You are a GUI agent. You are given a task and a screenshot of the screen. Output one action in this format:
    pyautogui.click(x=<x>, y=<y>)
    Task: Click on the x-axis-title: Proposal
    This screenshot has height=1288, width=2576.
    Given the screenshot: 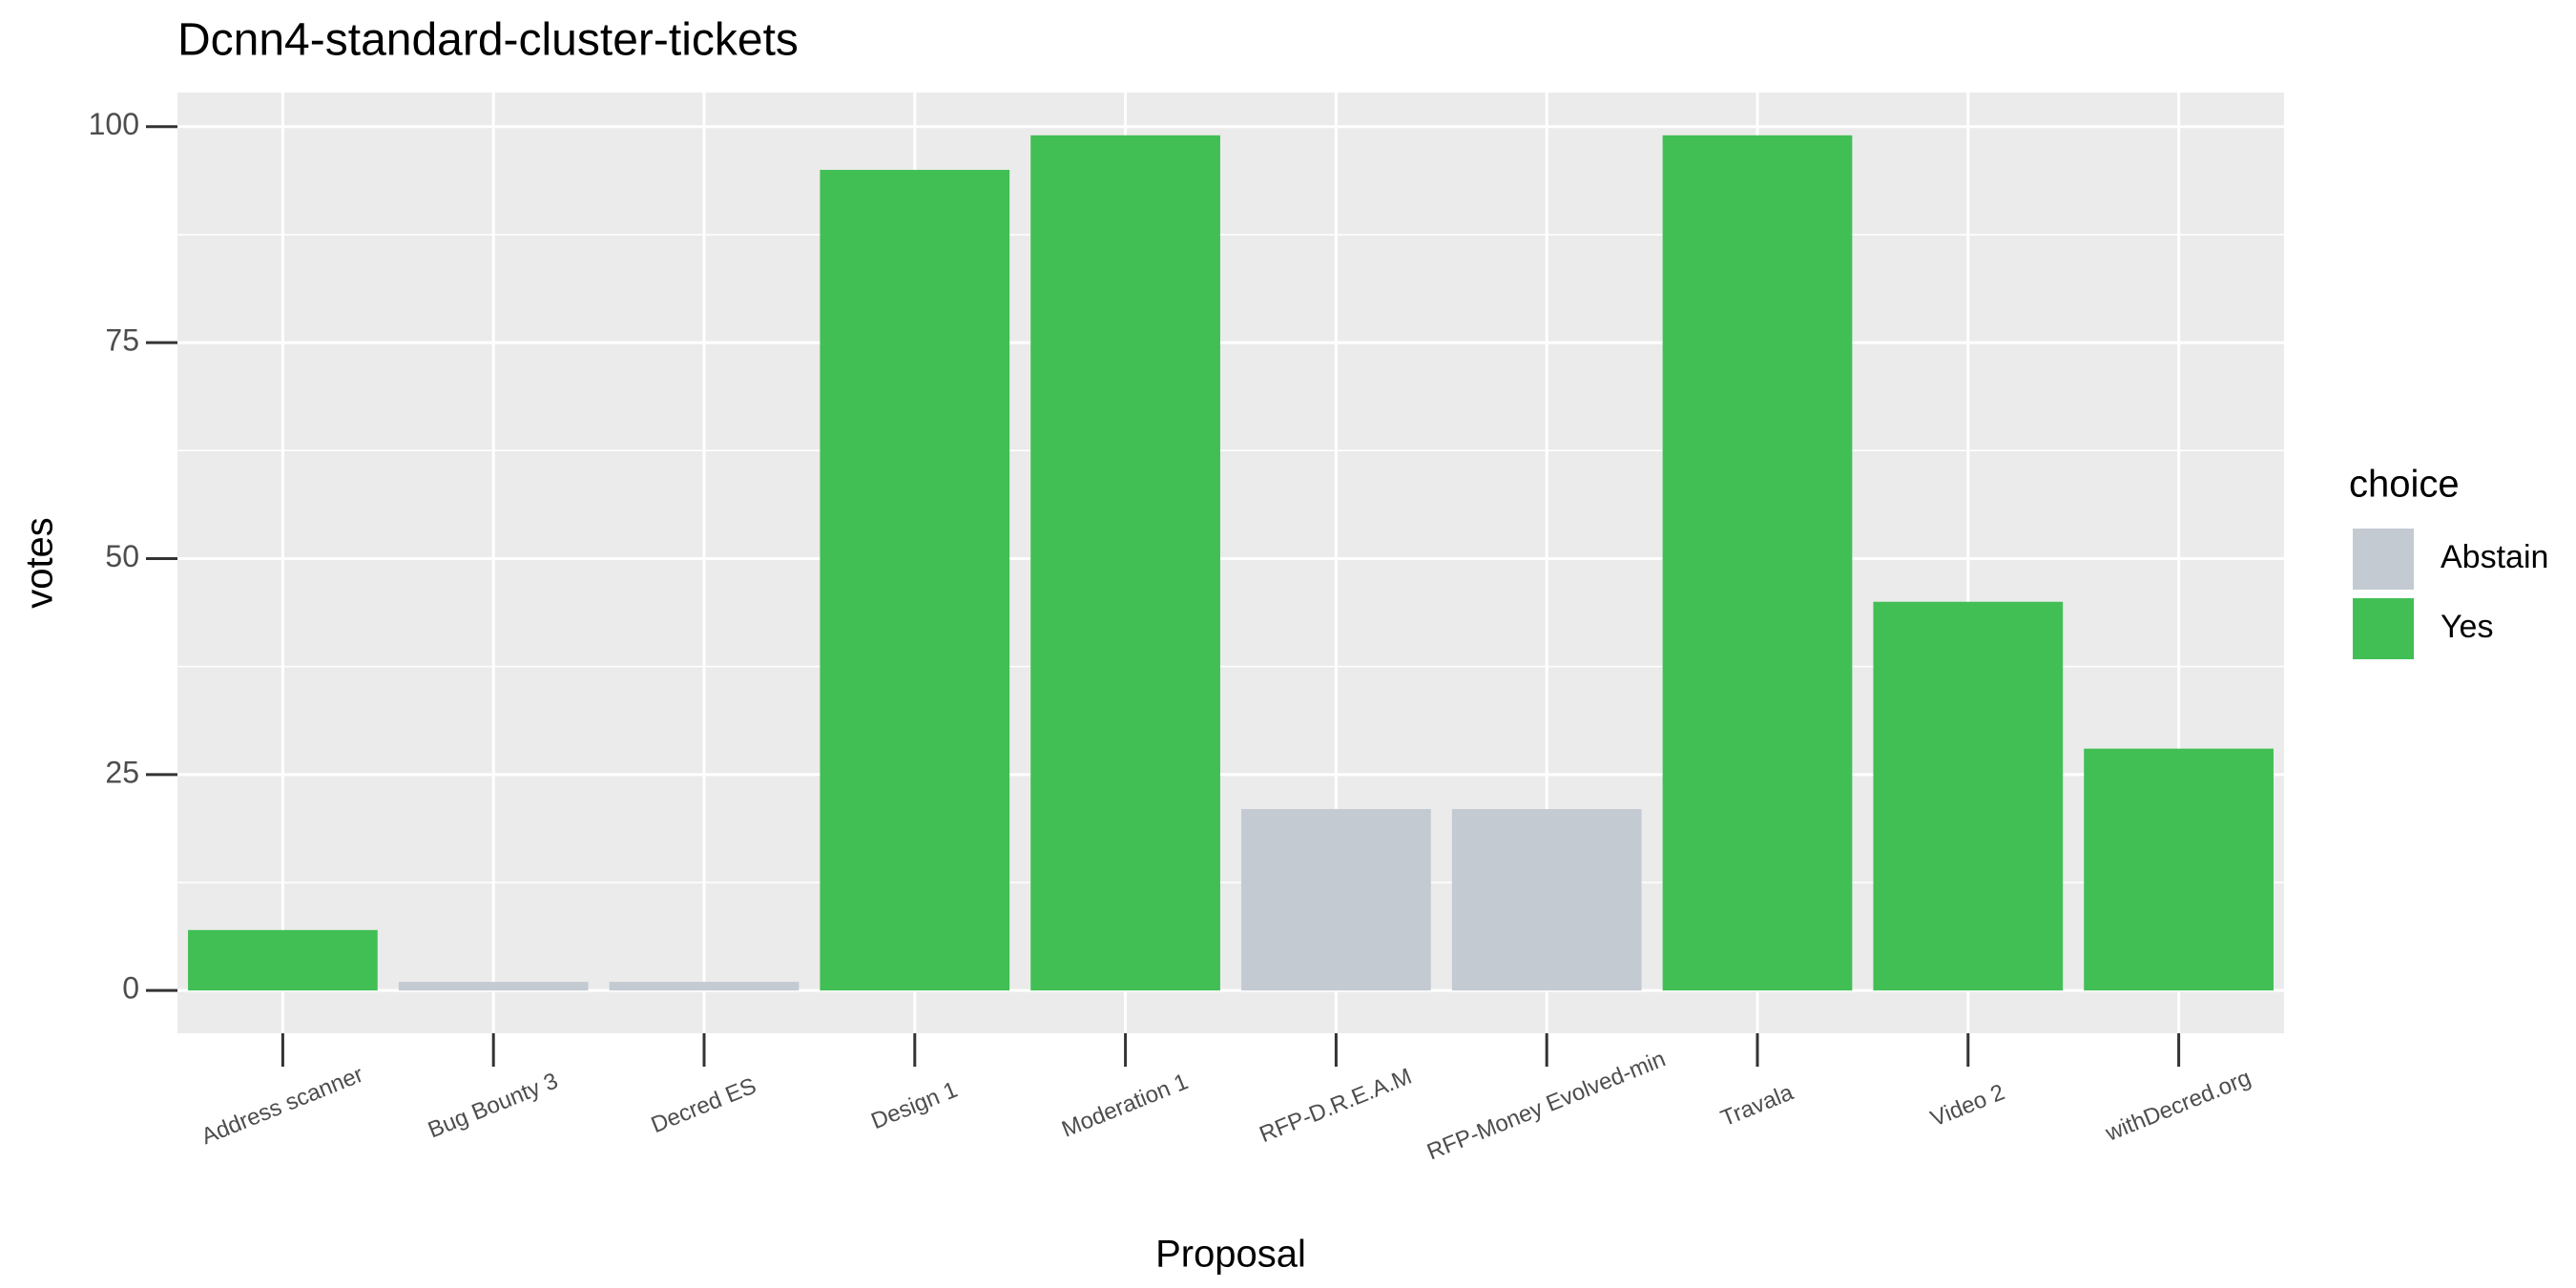 What is the action you would take?
    pyautogui.click(x=1230, y=1255)
    